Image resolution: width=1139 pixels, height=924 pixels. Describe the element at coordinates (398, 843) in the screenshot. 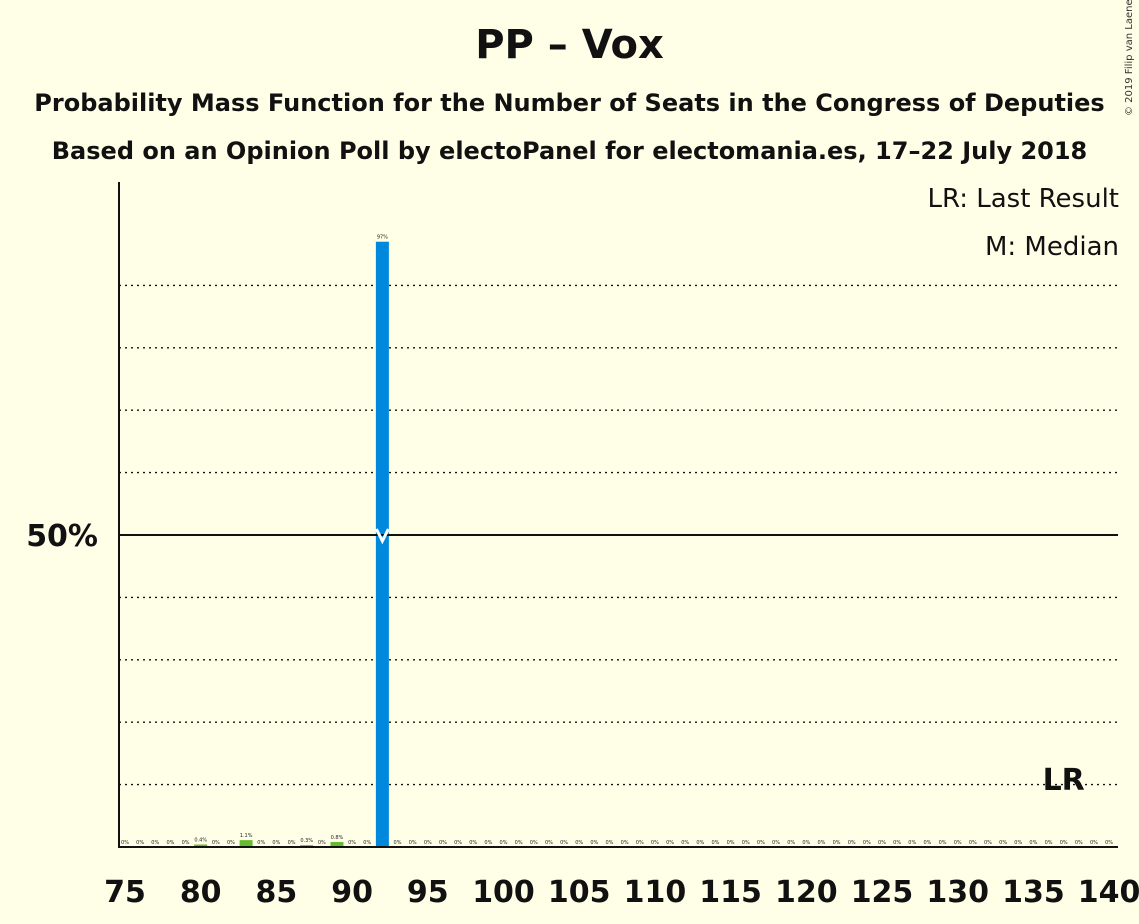

I see `bar-label-93: 0%` at that location.